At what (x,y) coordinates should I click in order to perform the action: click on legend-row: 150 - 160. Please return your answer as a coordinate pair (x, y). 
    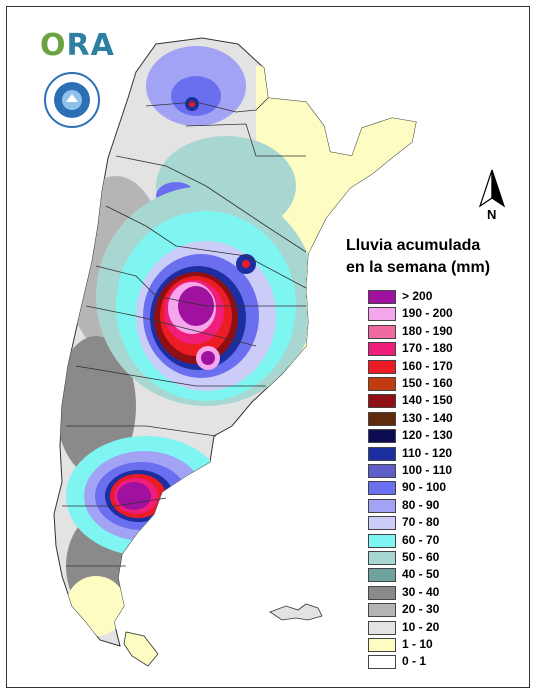
    Looking at the image, I should click on (438, 383).